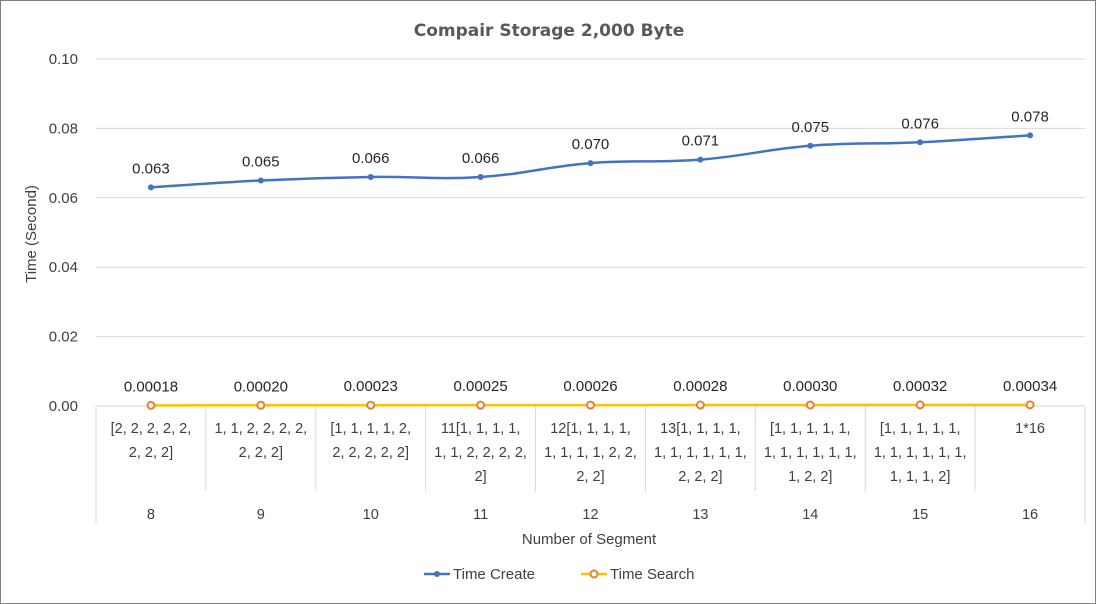 This screenshot has width=1096, height=604. What do you see at coordinates (63, 59) in the screenshot?
I see `y-tick-label: 0.10` at bounding box center [63, 59].